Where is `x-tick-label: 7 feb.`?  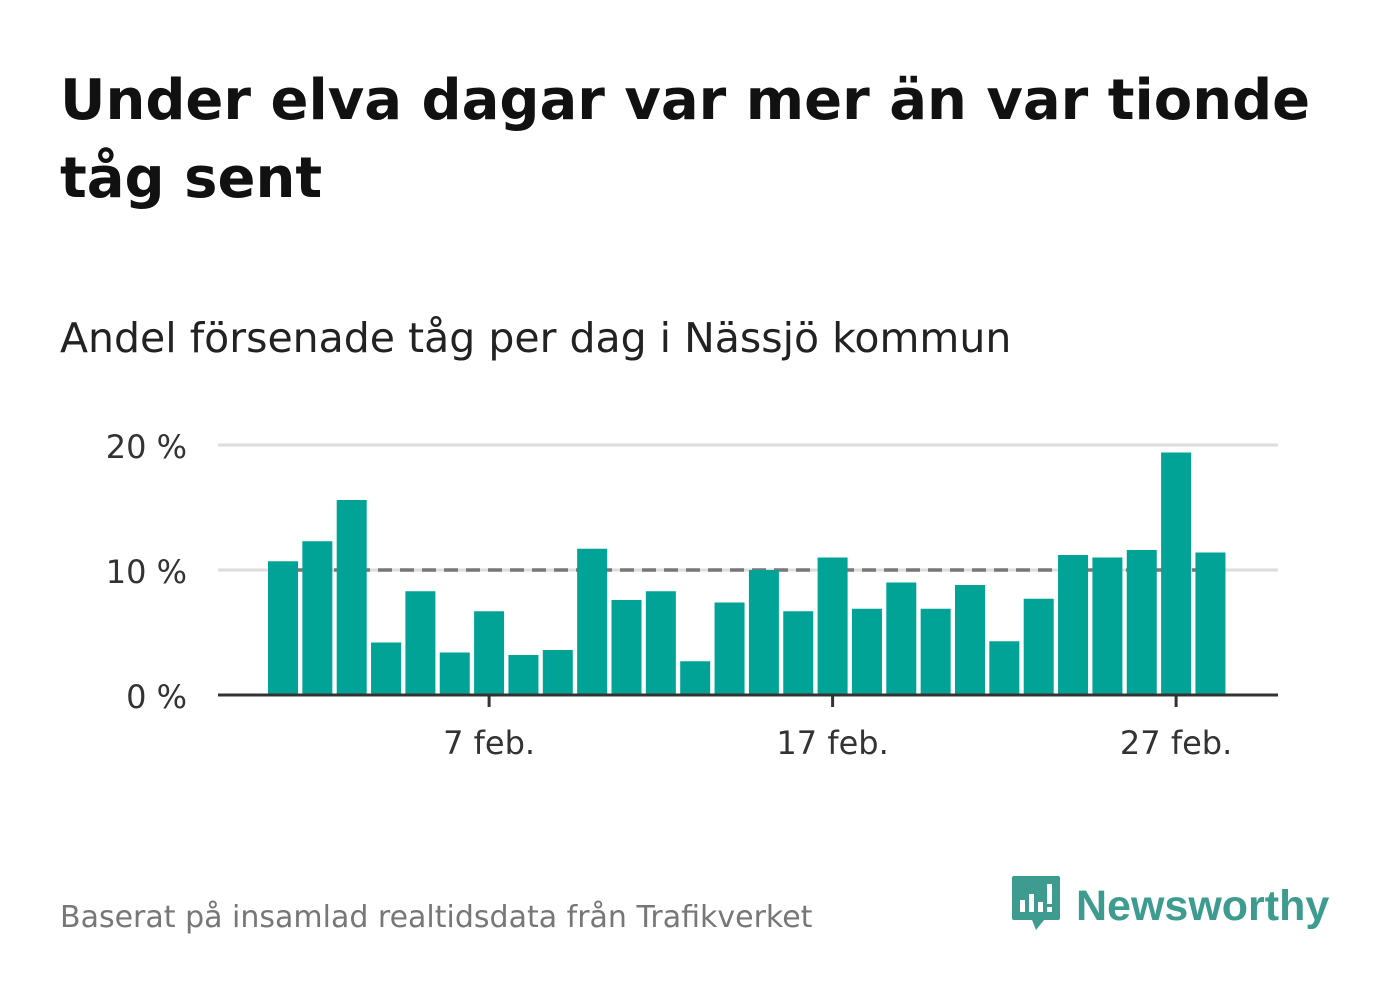 x-tick-label: 7 feb. is located at coordinates (489, 743).